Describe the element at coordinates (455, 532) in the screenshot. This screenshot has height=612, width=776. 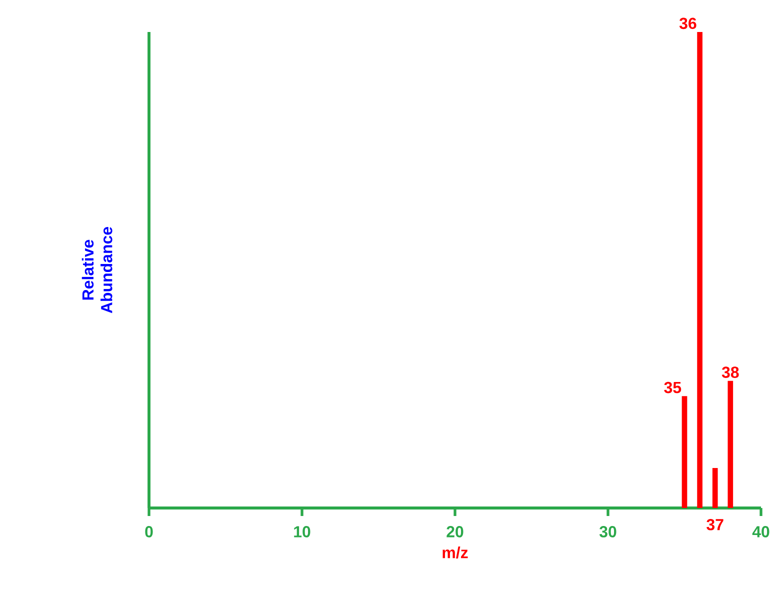
I see `x-tick-label: 20` at that location.